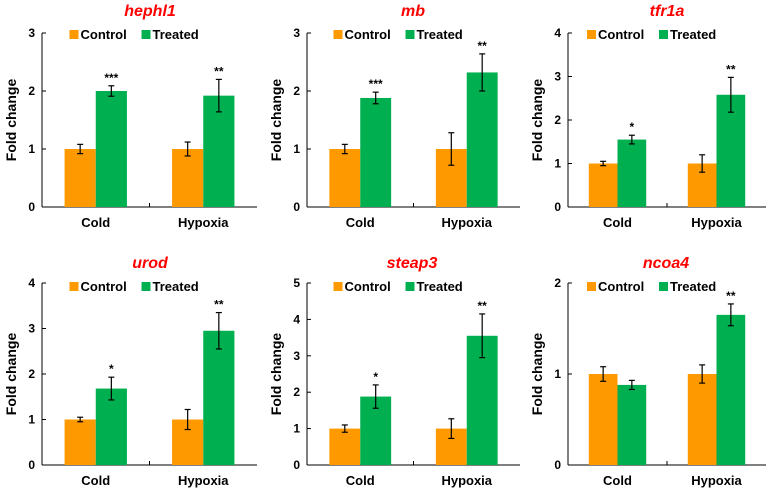 This screenshot has height=488, width=776. What do you see at coordinates (296, 283) in the screenshot?
I see `y-tick-label: 5` at bounding box center [296, 283].